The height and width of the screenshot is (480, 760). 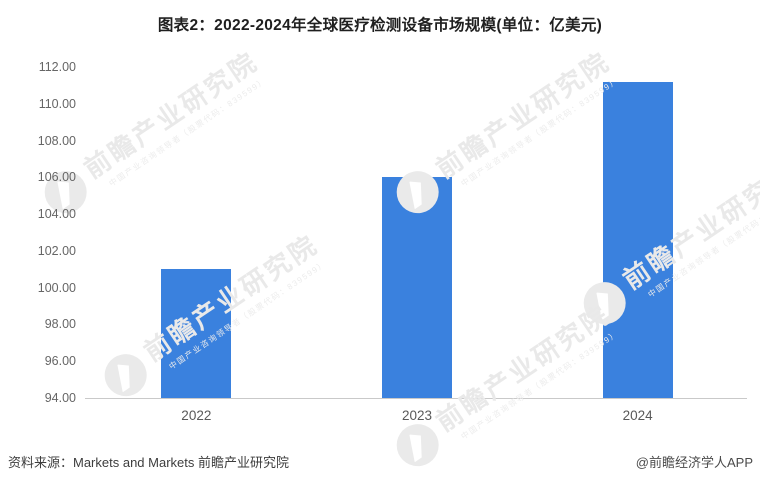 What do you see at coordinates (417, 287) in the screenshot?
I see `bar-2023` at bounding box center [417, 287].